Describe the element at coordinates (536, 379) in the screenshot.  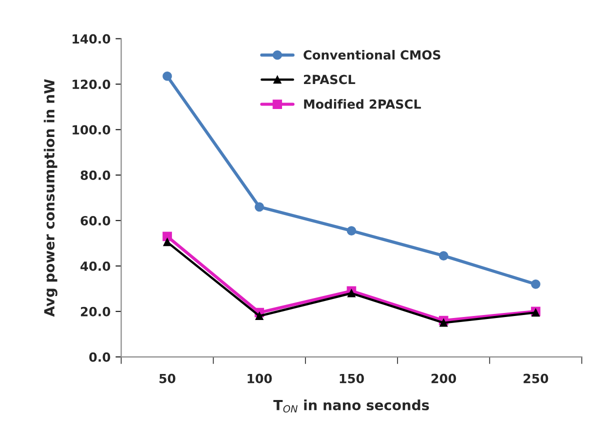
I see `x-tick-label: 250` at that location.